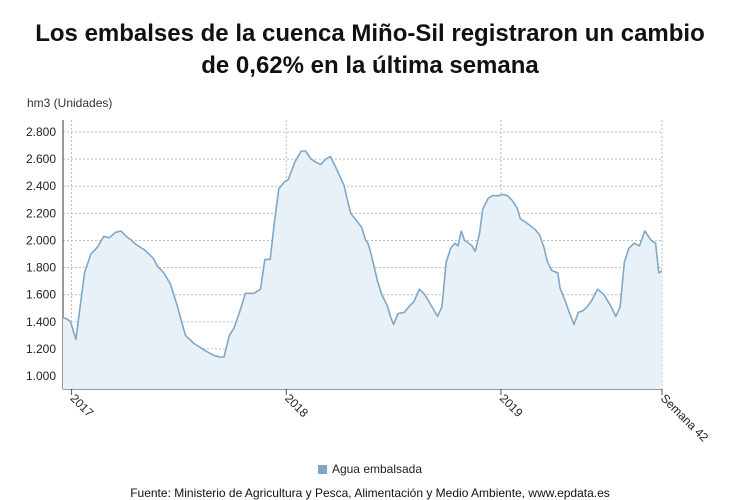  Describe the element at coordinates (41, 159) in the screenshot. I see `y-tick-label: 2.600` at that location.